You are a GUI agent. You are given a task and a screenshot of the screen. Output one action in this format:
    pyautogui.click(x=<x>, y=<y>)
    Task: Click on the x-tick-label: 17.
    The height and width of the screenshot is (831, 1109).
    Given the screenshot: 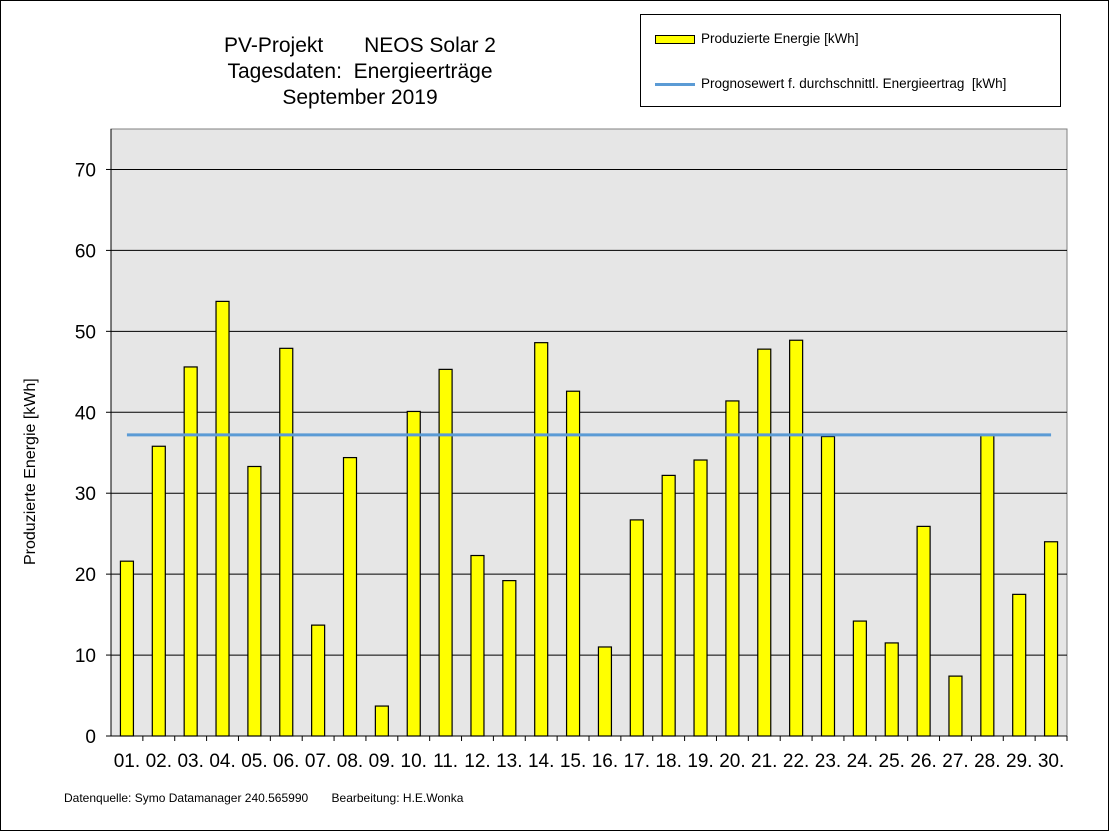 What is the action you would take?
    pyautogui.click(x=637, y=761)
    